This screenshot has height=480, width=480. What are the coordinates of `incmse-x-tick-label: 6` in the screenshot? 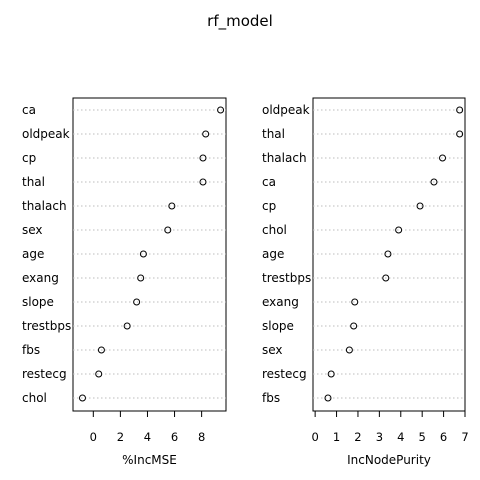 It's located at (174, 437).